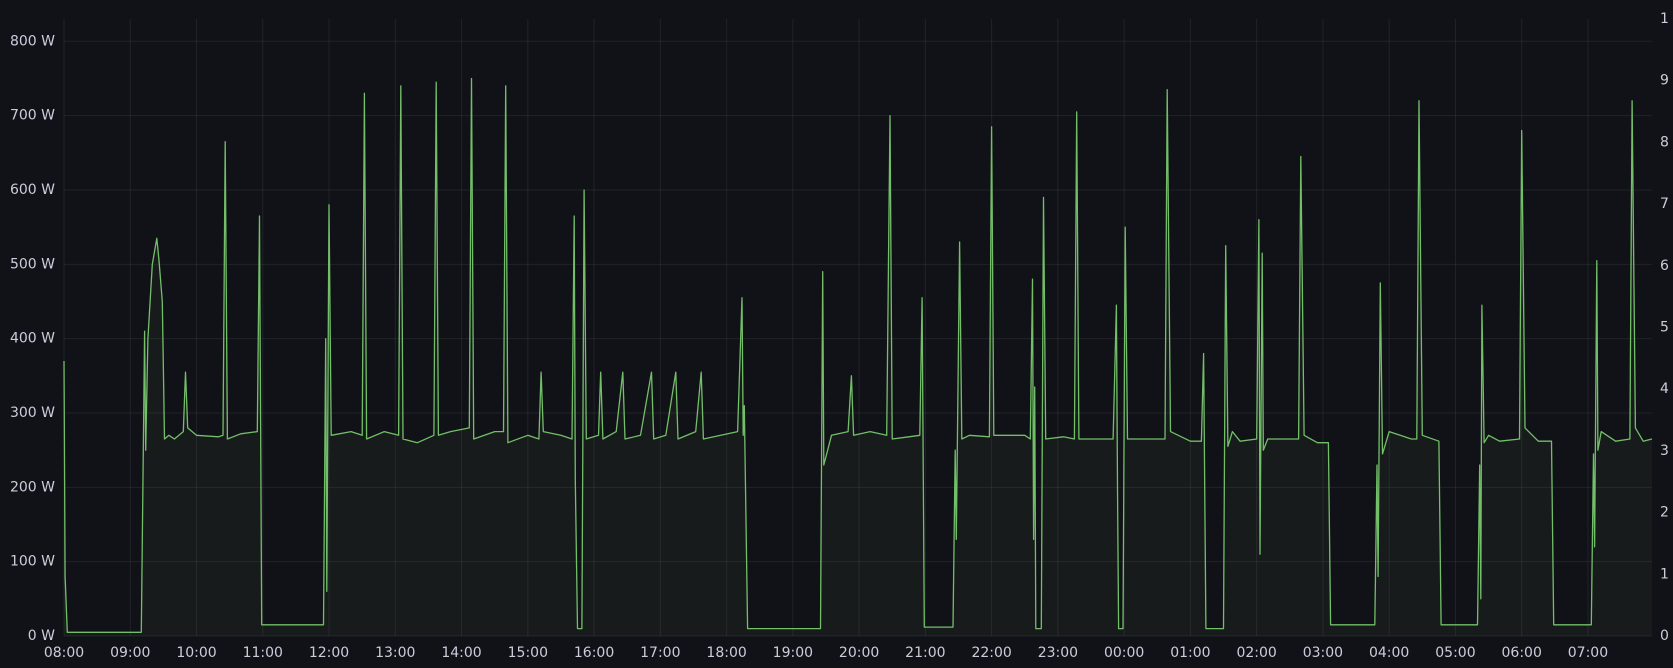  I want to click on y-tick-label: 400 W, so click(32, 339).